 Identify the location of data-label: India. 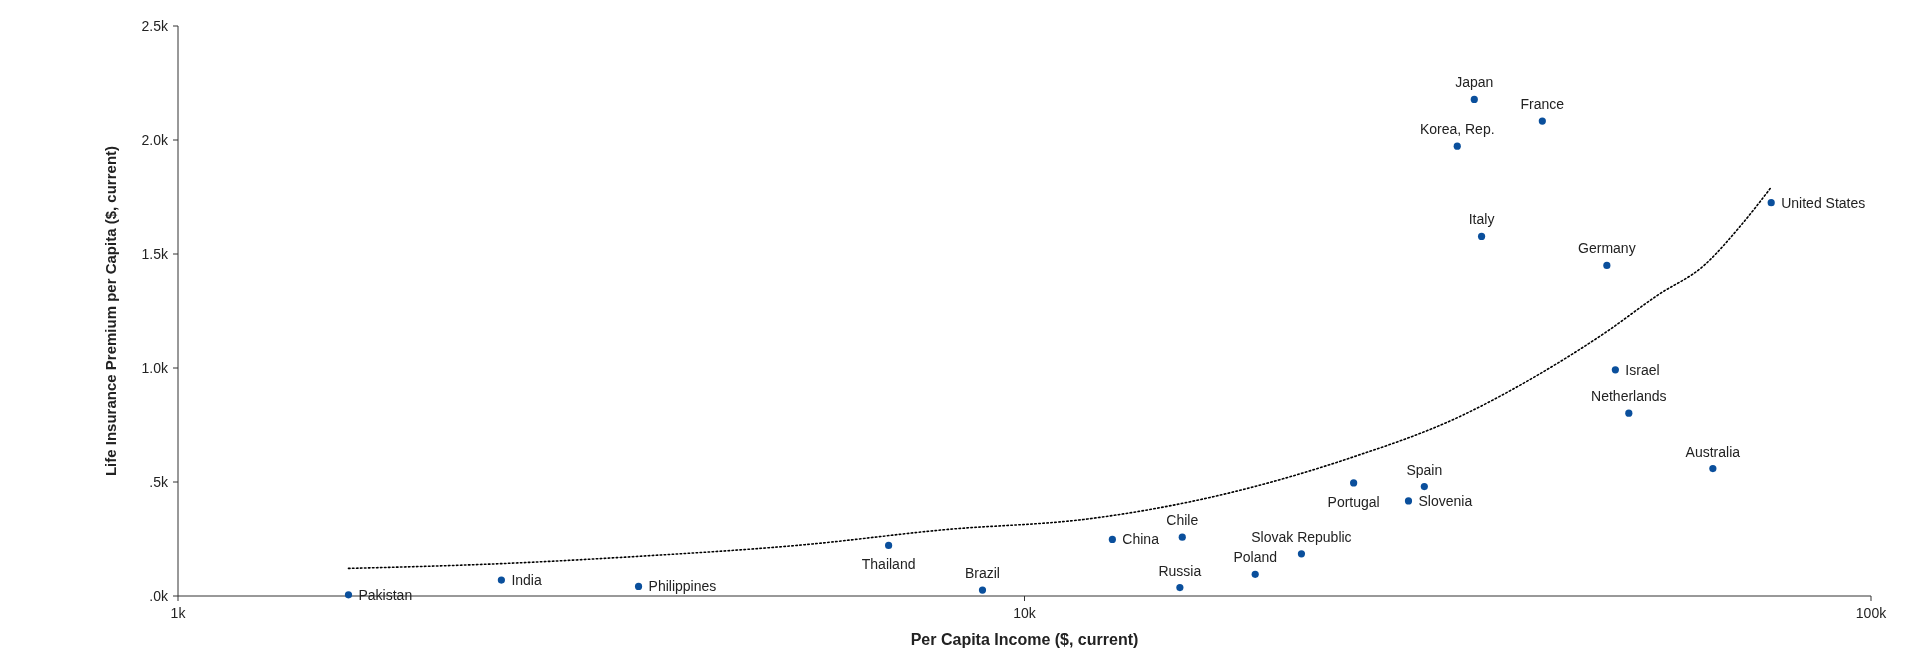
(526, 580).